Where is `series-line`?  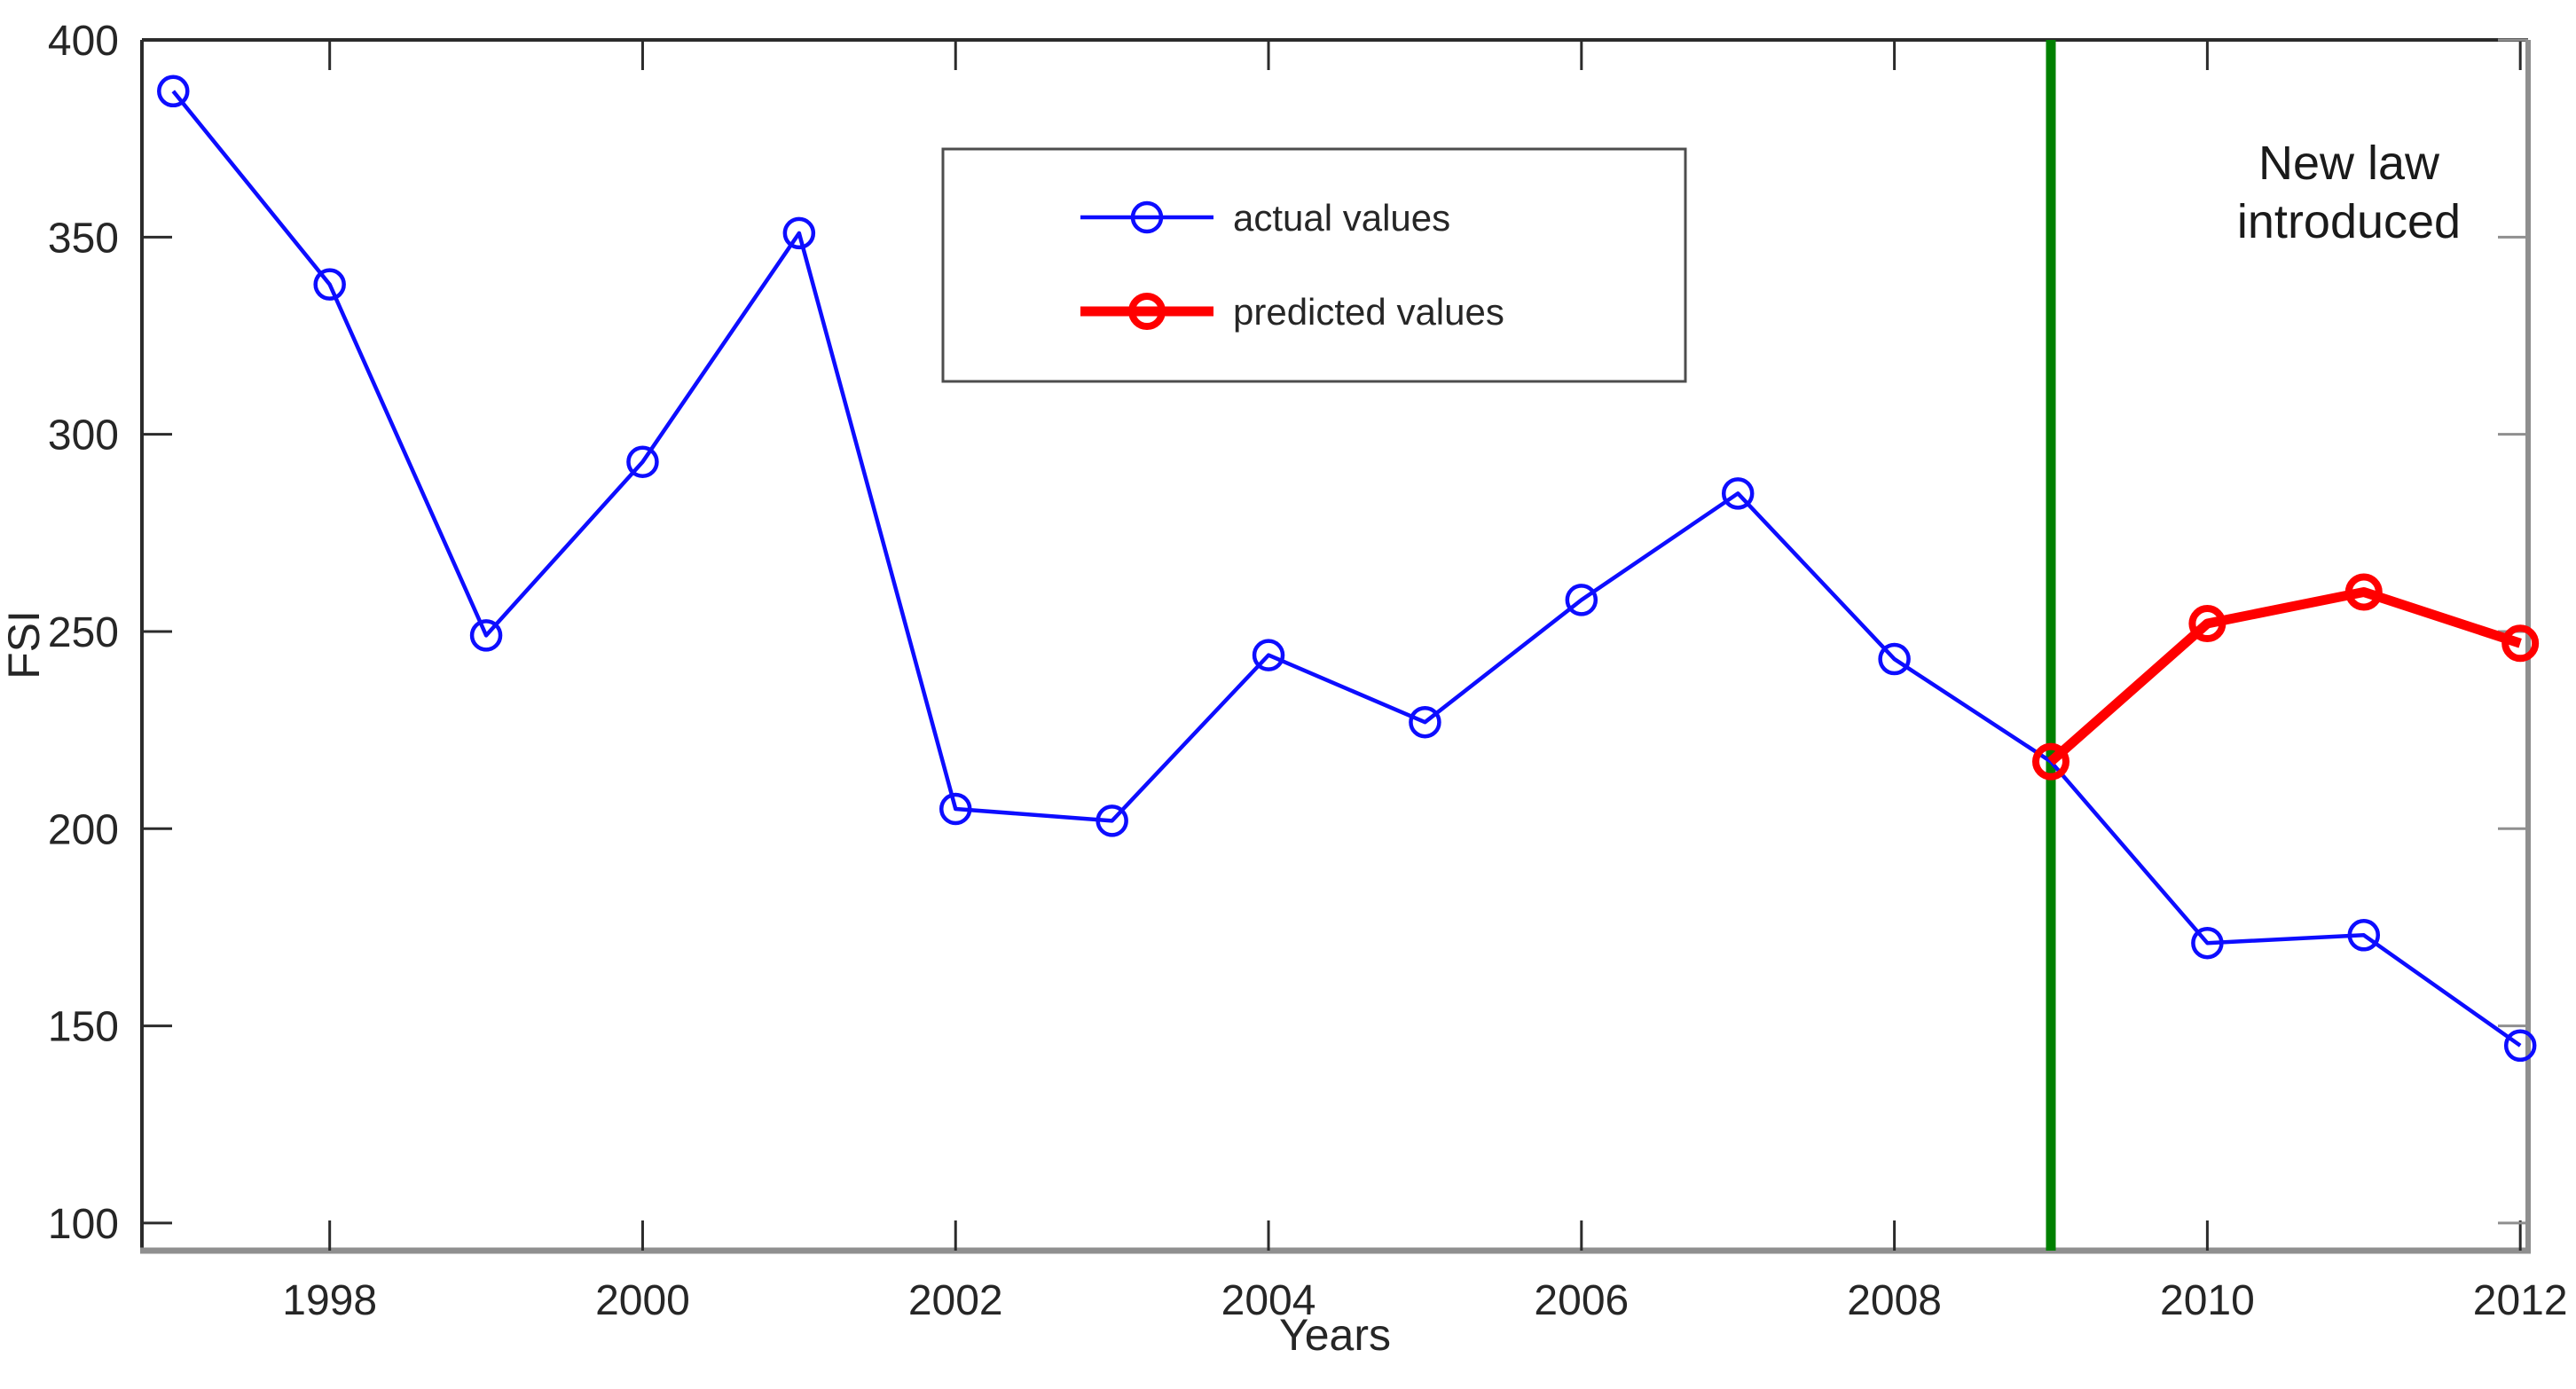 series-line is located at coordinates (2284, 675).